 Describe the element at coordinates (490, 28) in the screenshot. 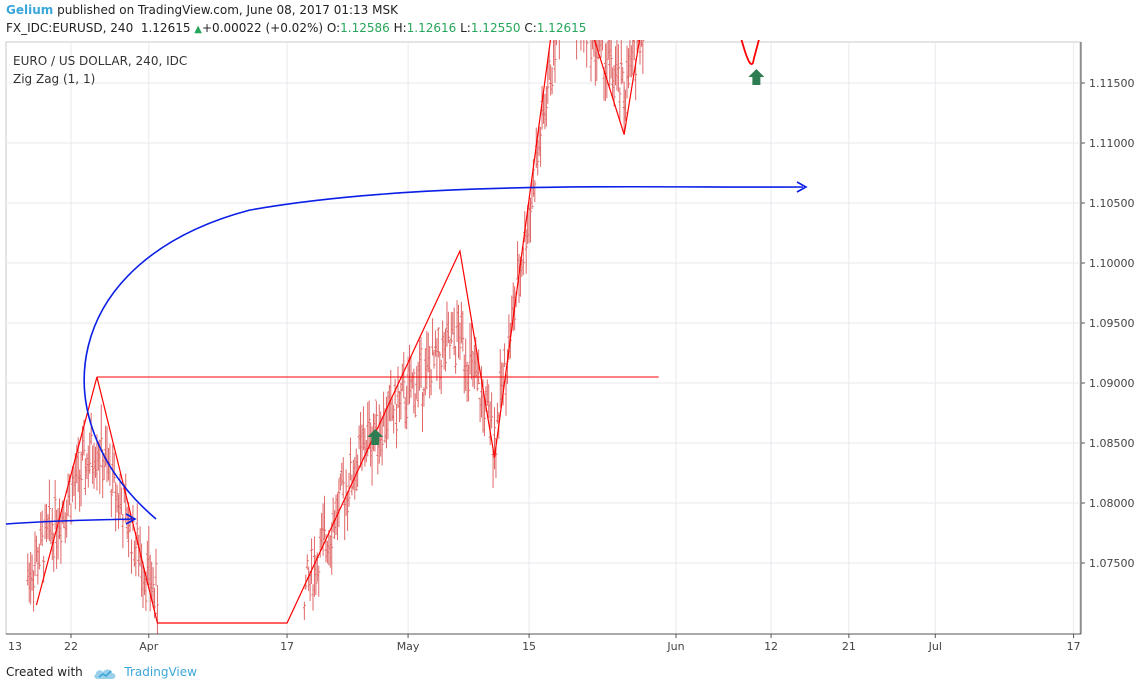

I see `ohlc-low: L:1.12550` at that location.